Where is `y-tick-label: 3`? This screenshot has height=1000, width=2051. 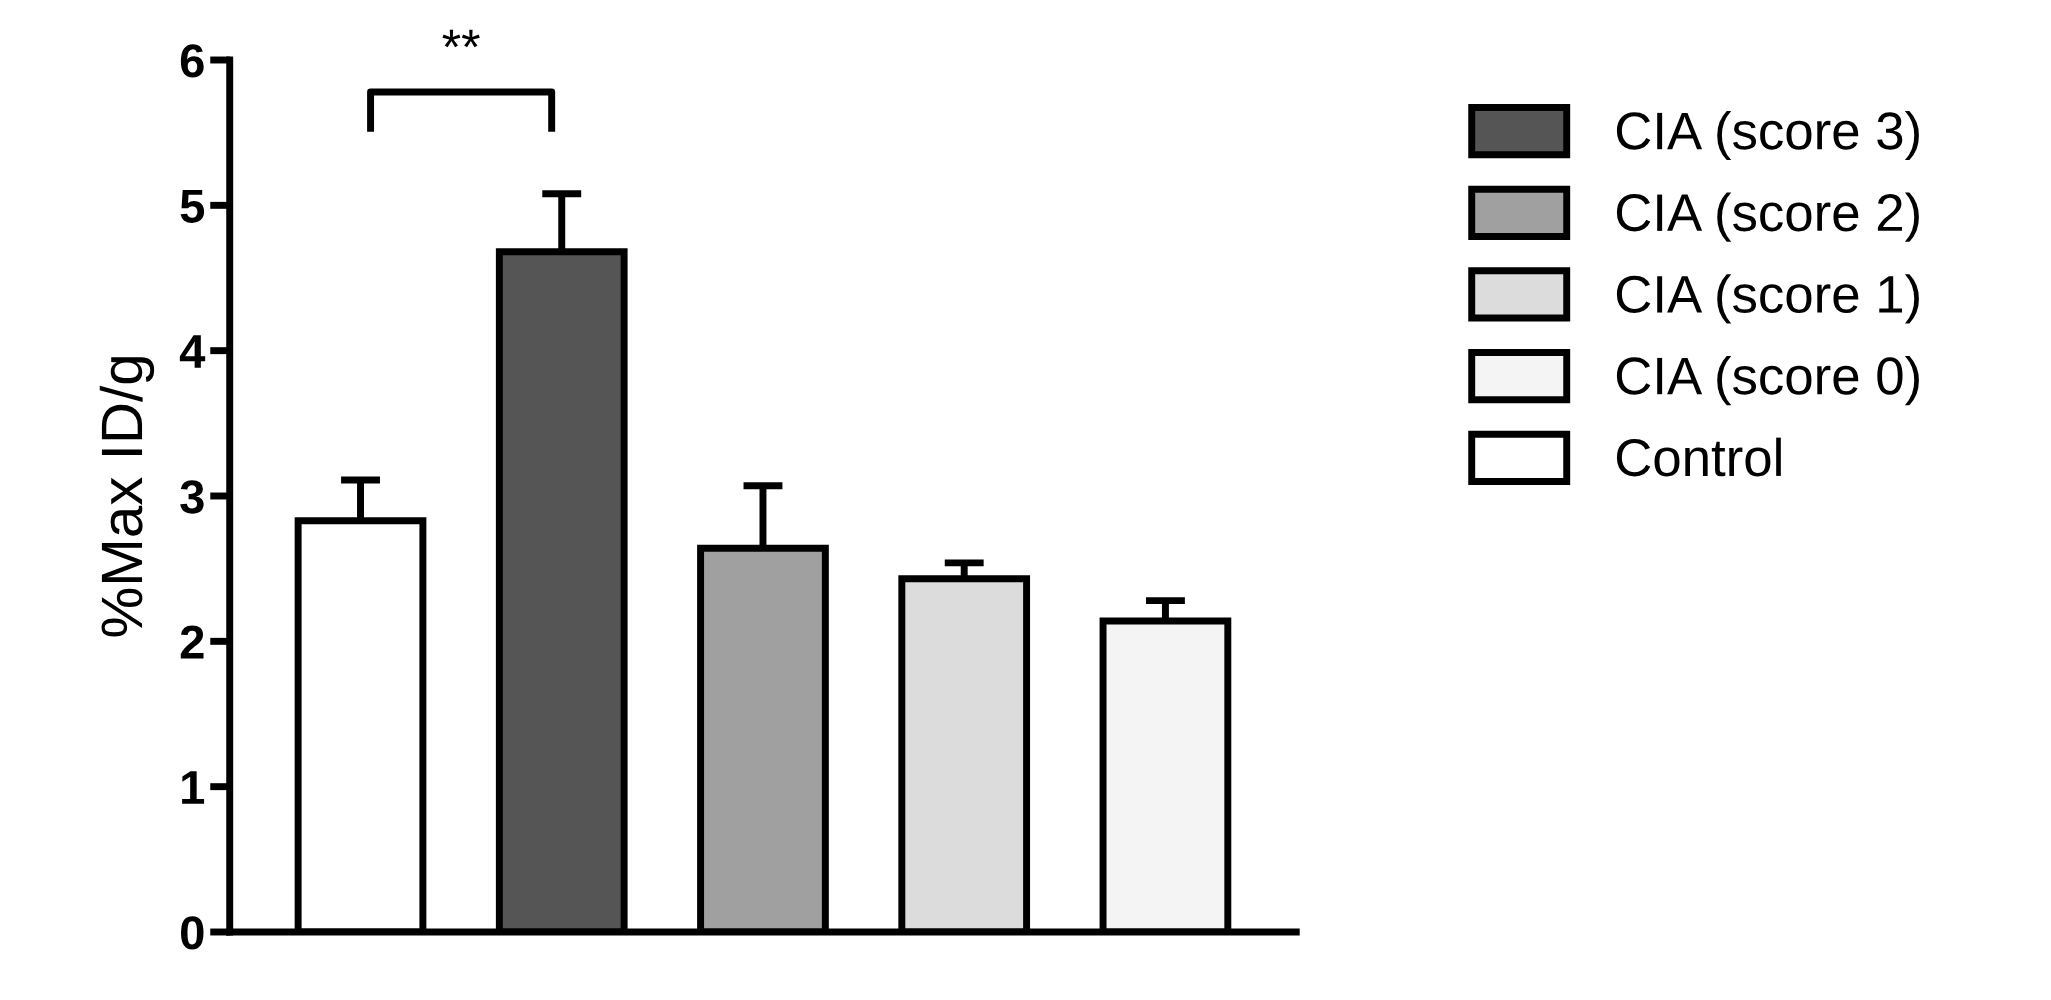 y-tick-label: 3 is located at coordinates (192, 497).